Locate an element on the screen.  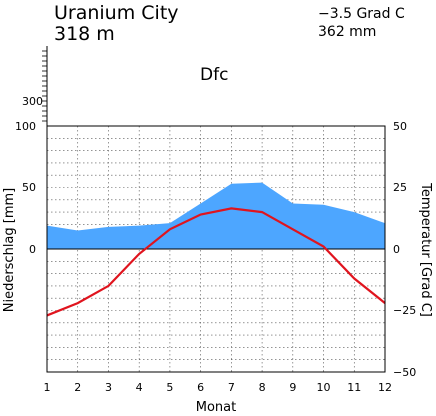
left-tick-label-0: 0 is located at coordinates (32, 249).